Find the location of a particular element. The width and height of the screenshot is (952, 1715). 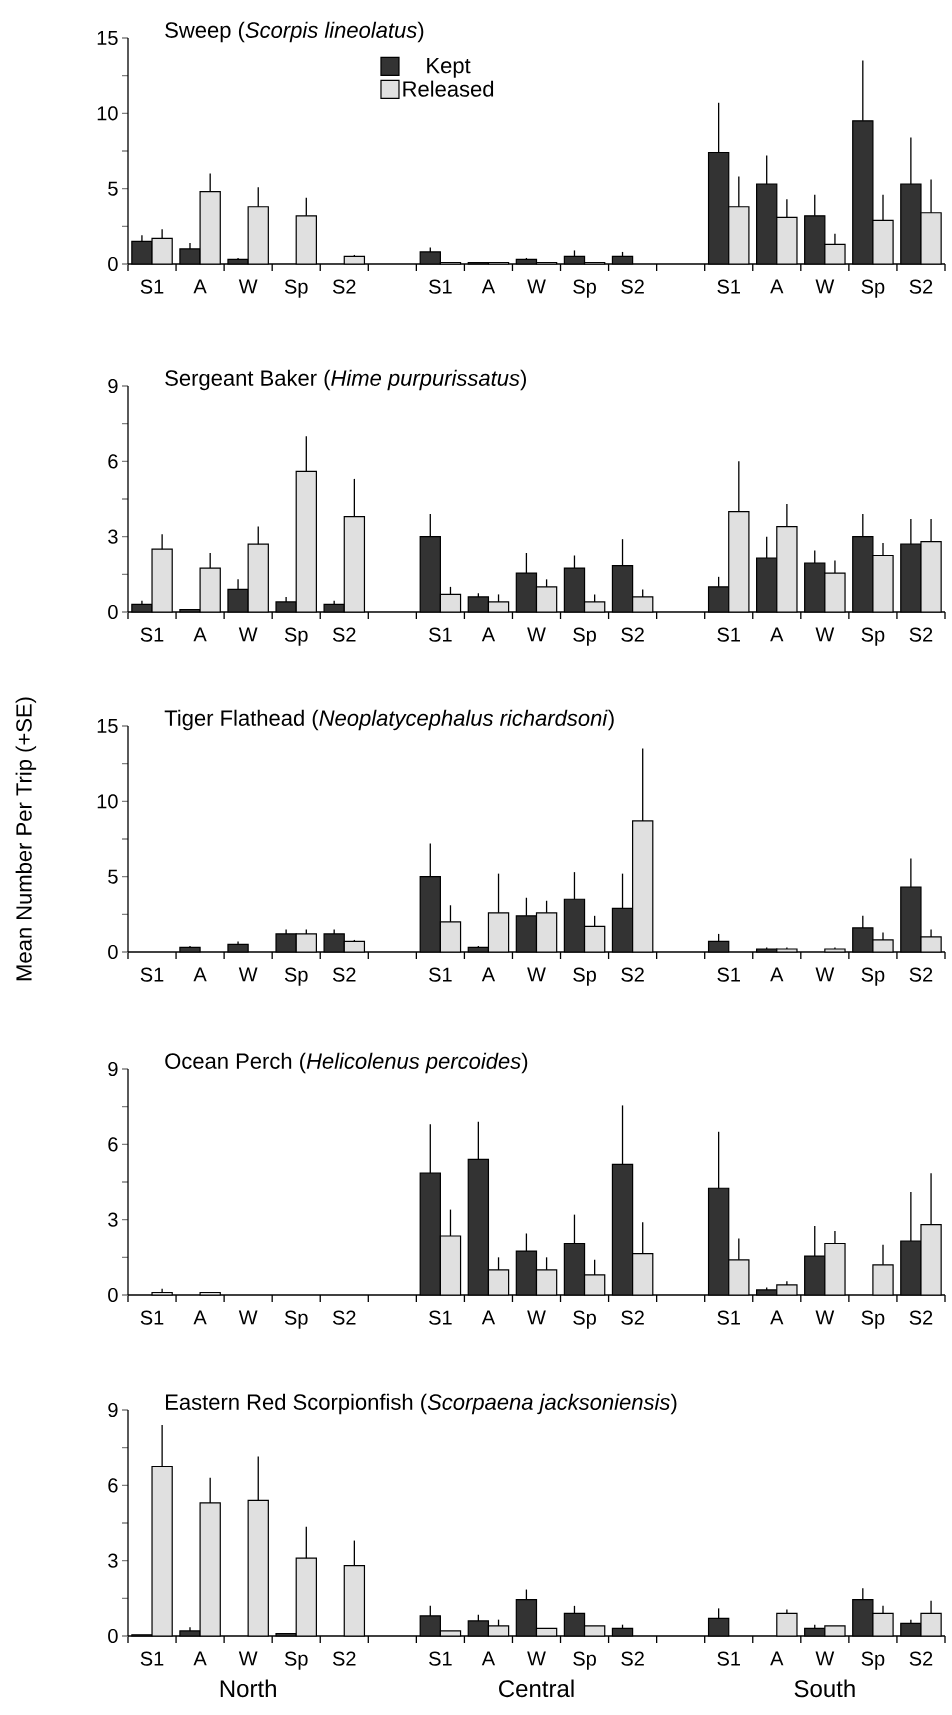

y-axis-title: Mean Number Per Trip (+SE) is located at coordinates (26, 839).